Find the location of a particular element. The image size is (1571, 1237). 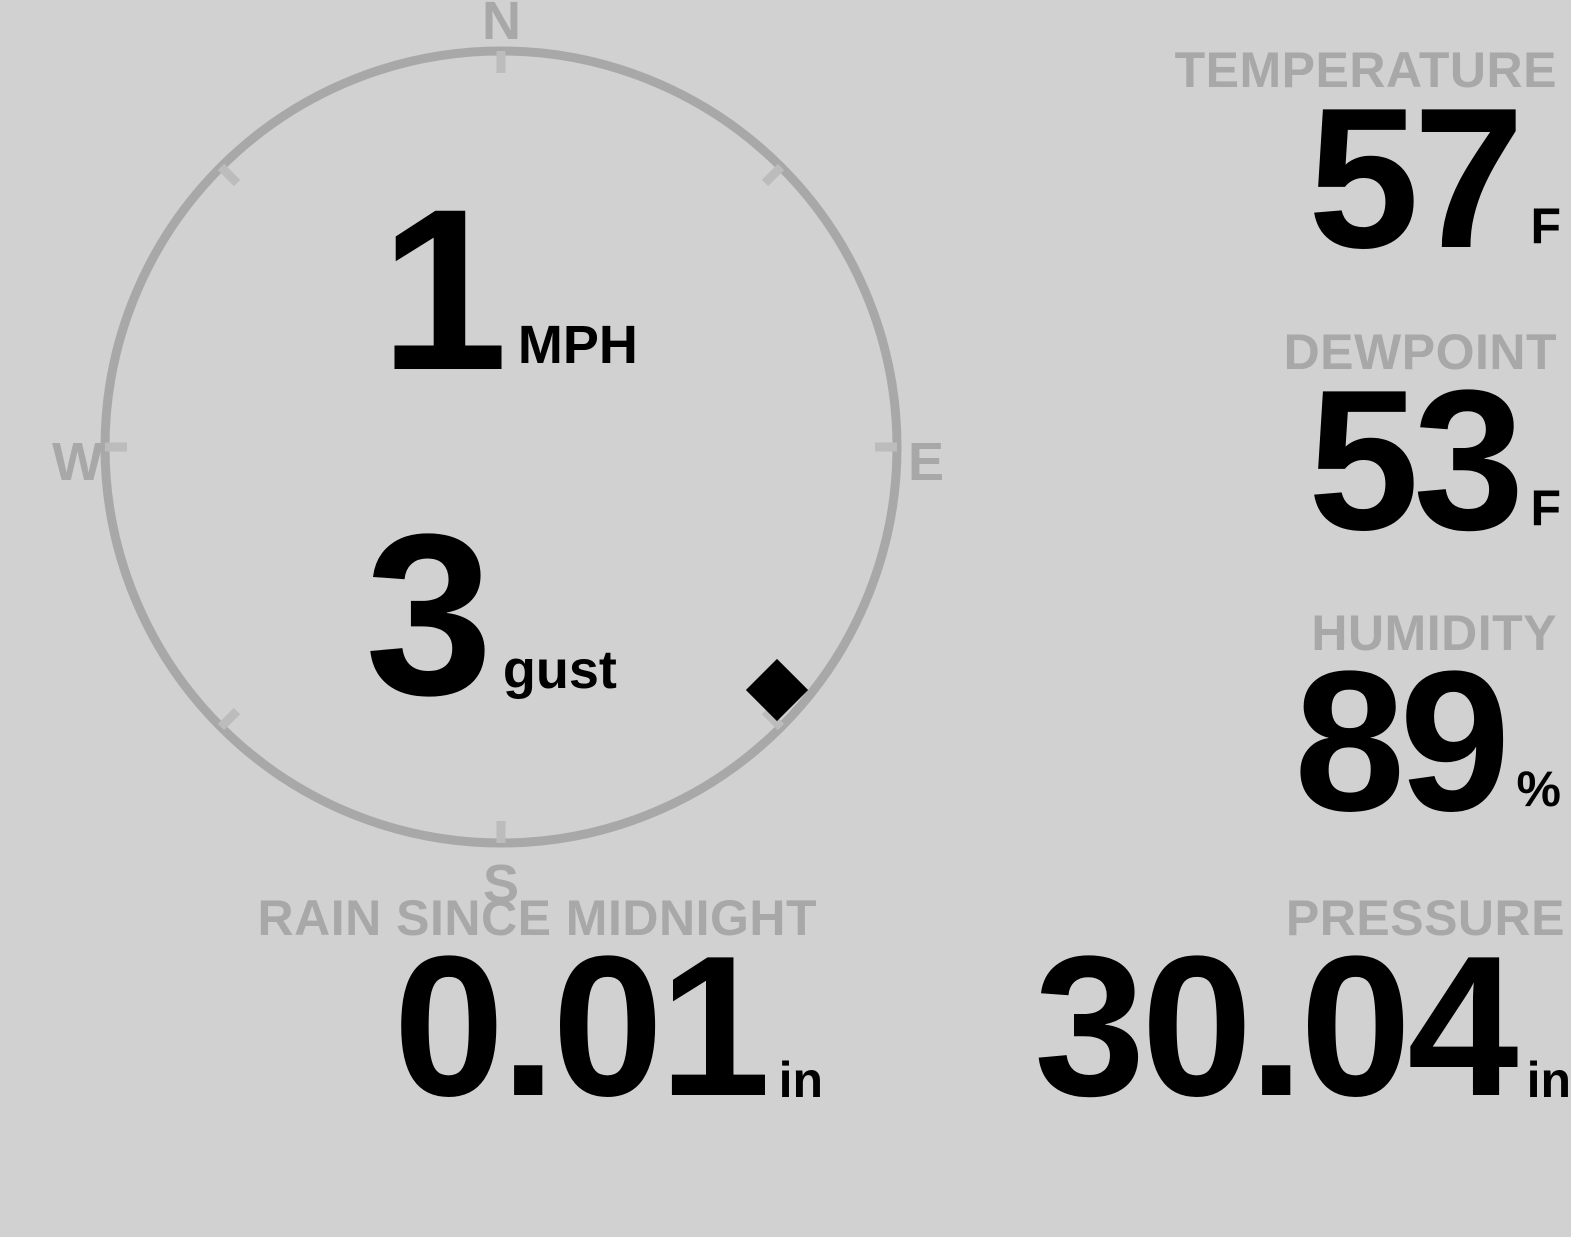

metric-humidity-row: 89 % is located at coordinates (1351, 741).